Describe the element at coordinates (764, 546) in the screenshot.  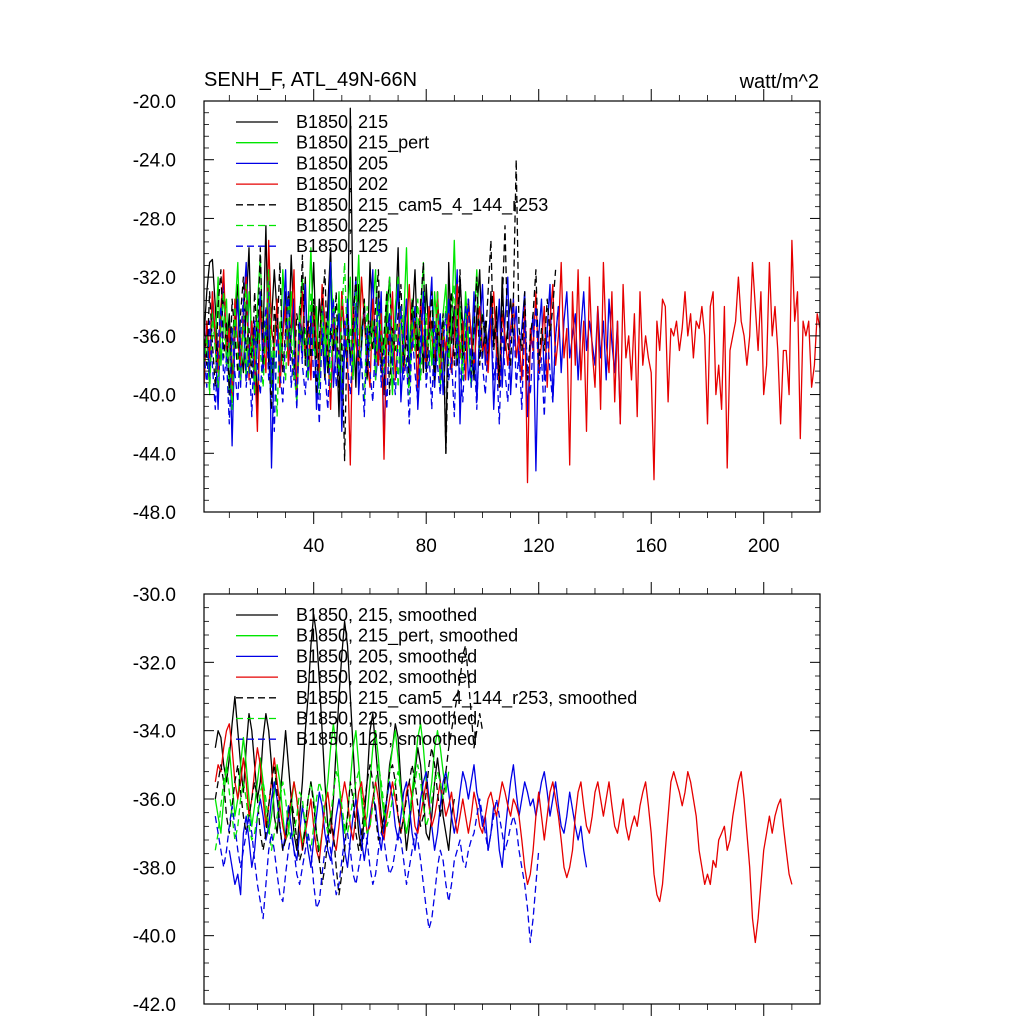
I see `top-x-tick-label: 200` at that location.